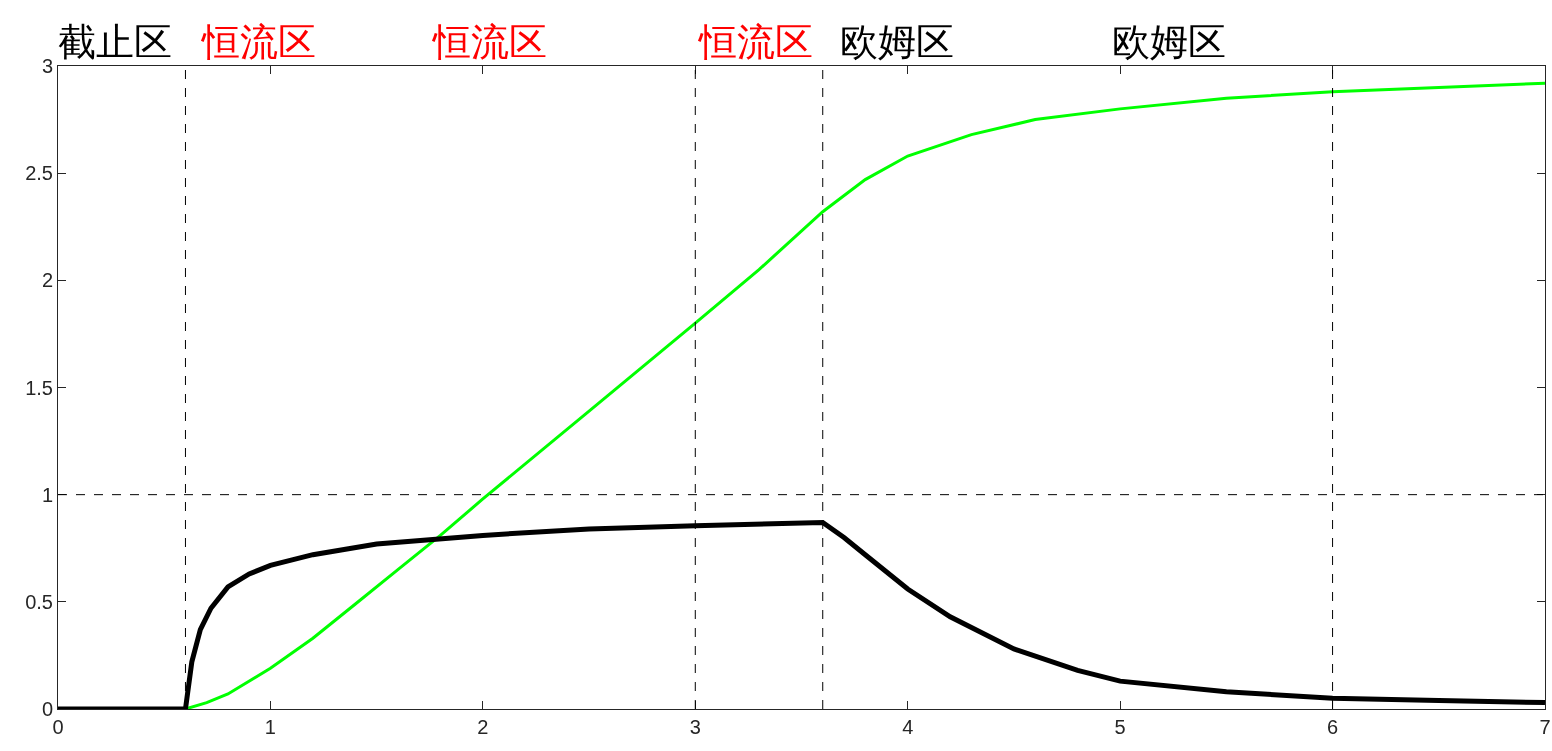  Describe the element at coordinates (908, 727) in the screenshot. I see `x-tick-label: 4` at that location.